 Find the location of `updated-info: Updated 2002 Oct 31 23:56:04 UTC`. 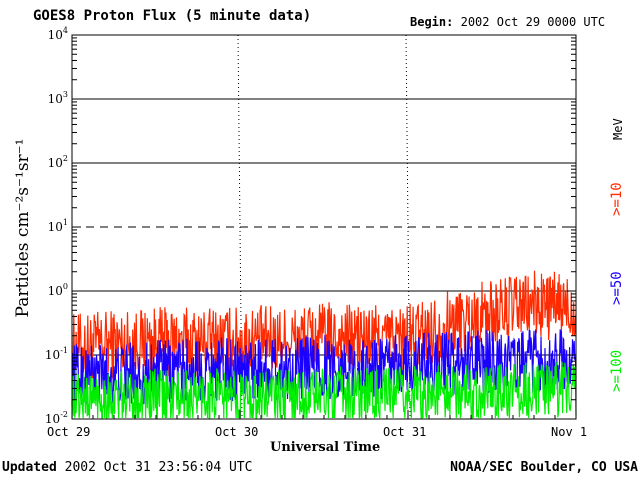

updated-info: Updated 2002 Oct 31 23:56:04 UTC is located at coordinates (127, 467).